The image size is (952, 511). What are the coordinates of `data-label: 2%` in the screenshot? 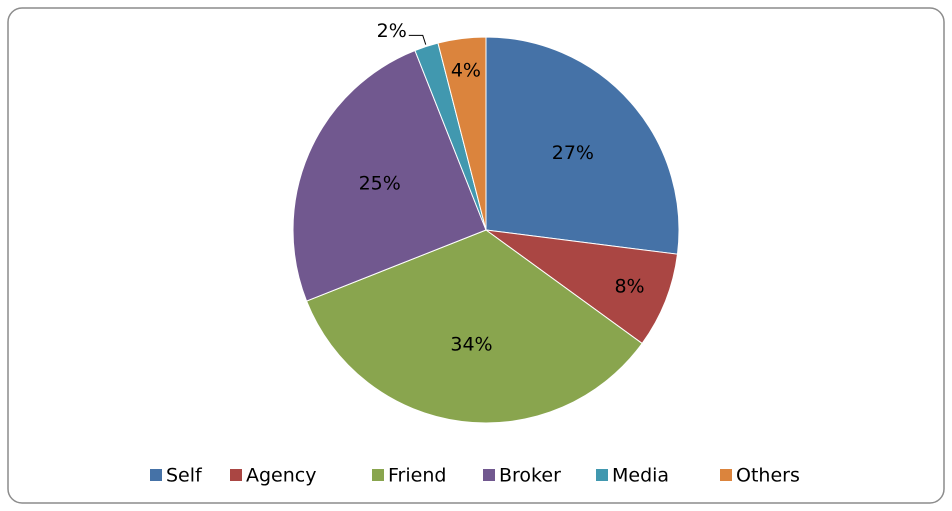 It's located at (392, 31).